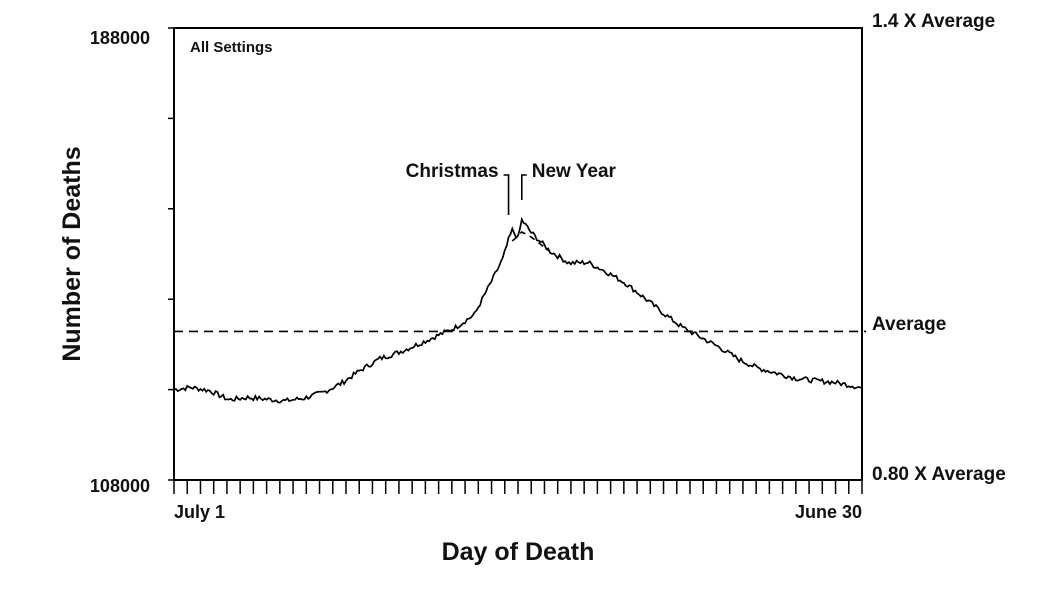 The image size is (1062, 598). What do you see at coordinates (933, 21) in the screenshot?
I see `secondary-y-label-top: 1.4 X Average` at bounding box center [933, 21].